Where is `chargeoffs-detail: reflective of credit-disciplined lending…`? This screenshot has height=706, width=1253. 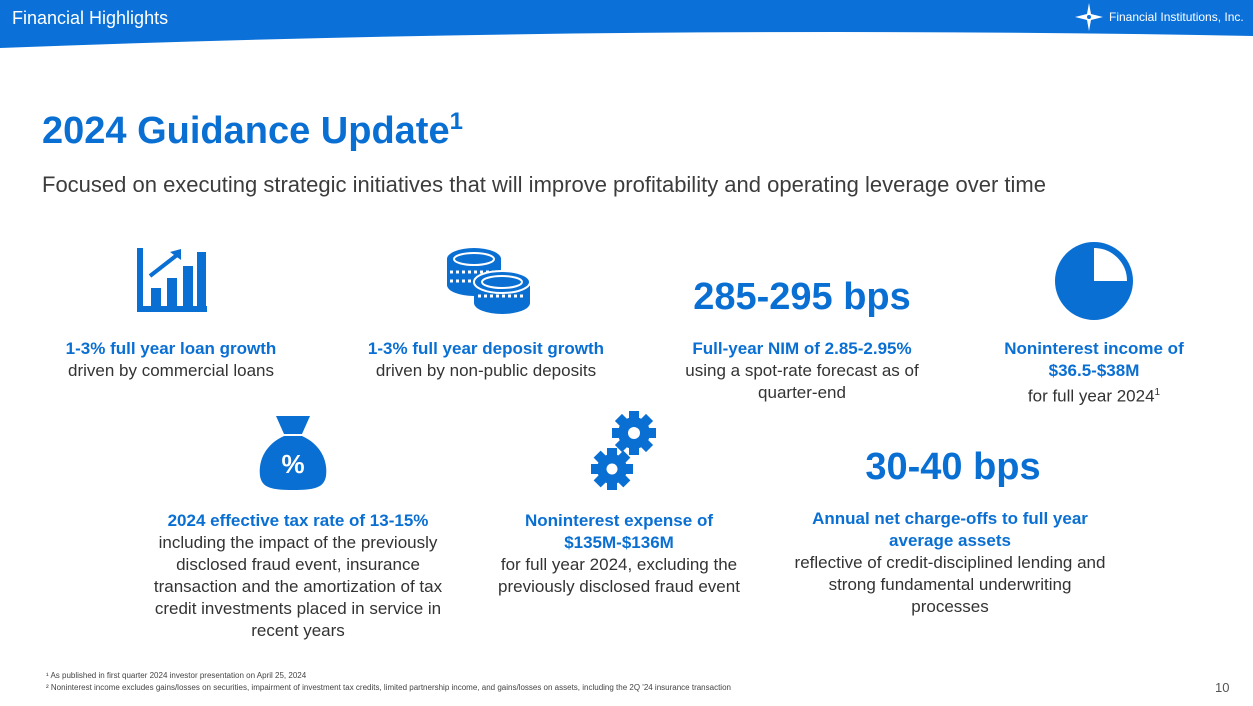
chargeoffs-detail: reflective of credit-disciplined lending… is located at coordinates (950, 584).